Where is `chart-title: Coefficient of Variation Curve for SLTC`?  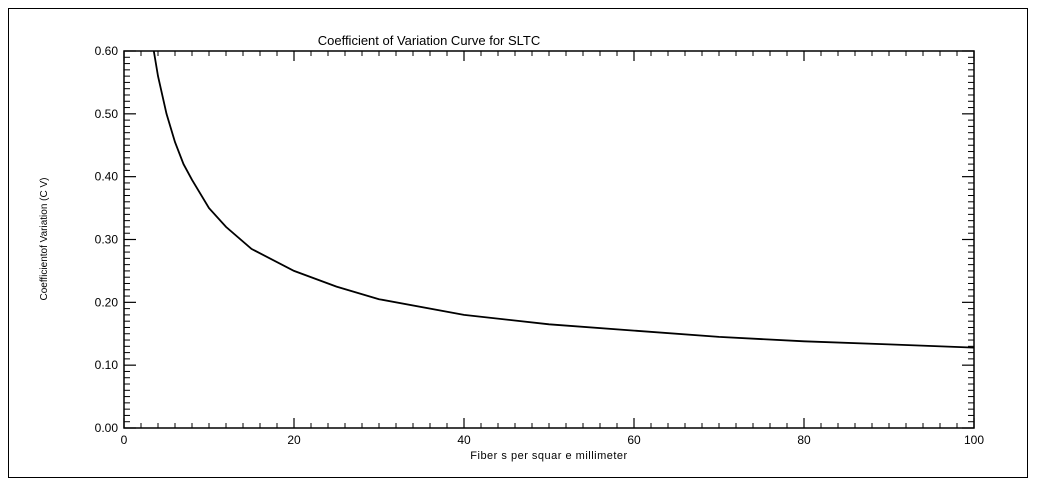 chart-title: Coefficient of Variation Curve for SLTC is located at coordinates (429, 40).